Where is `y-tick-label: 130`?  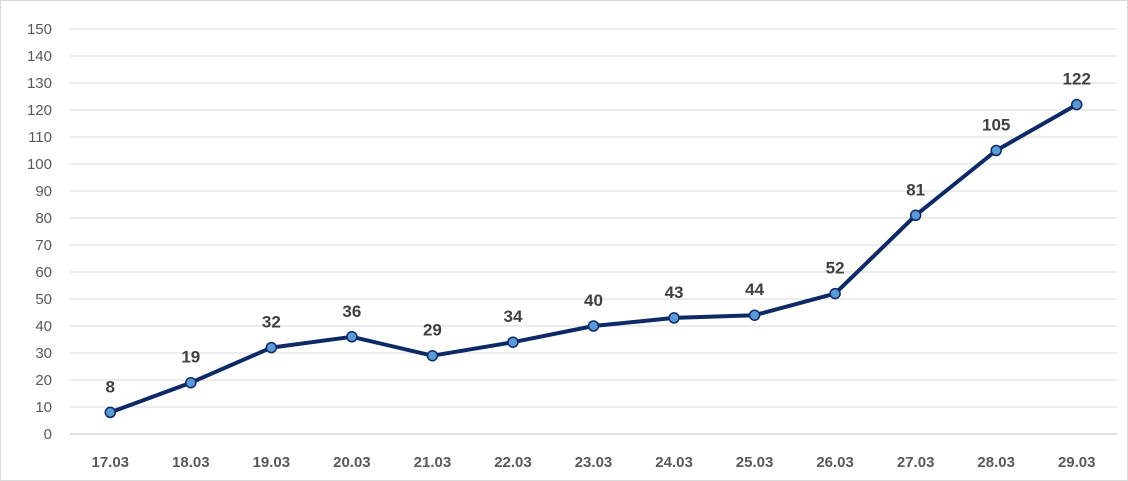 y-tick-label: 130 is located at coordinates (39, 83).